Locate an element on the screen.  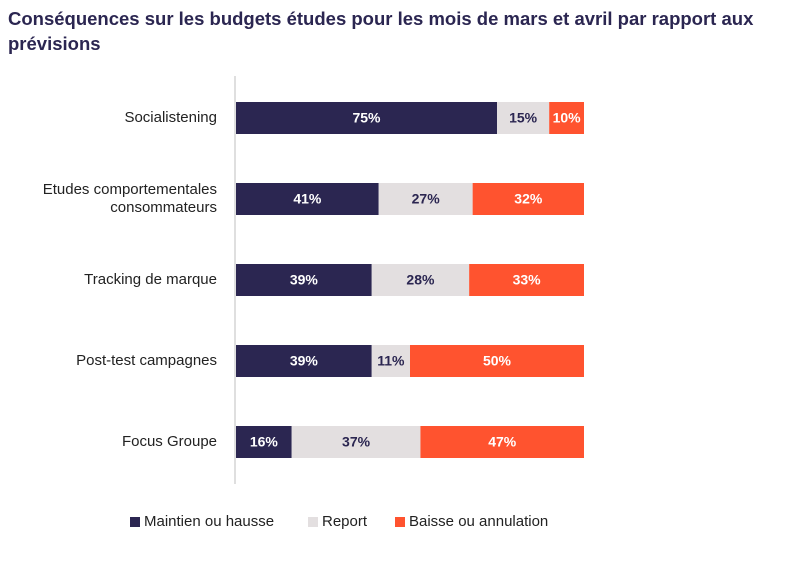
legend-label: Report is located at coordinates (345, 521).